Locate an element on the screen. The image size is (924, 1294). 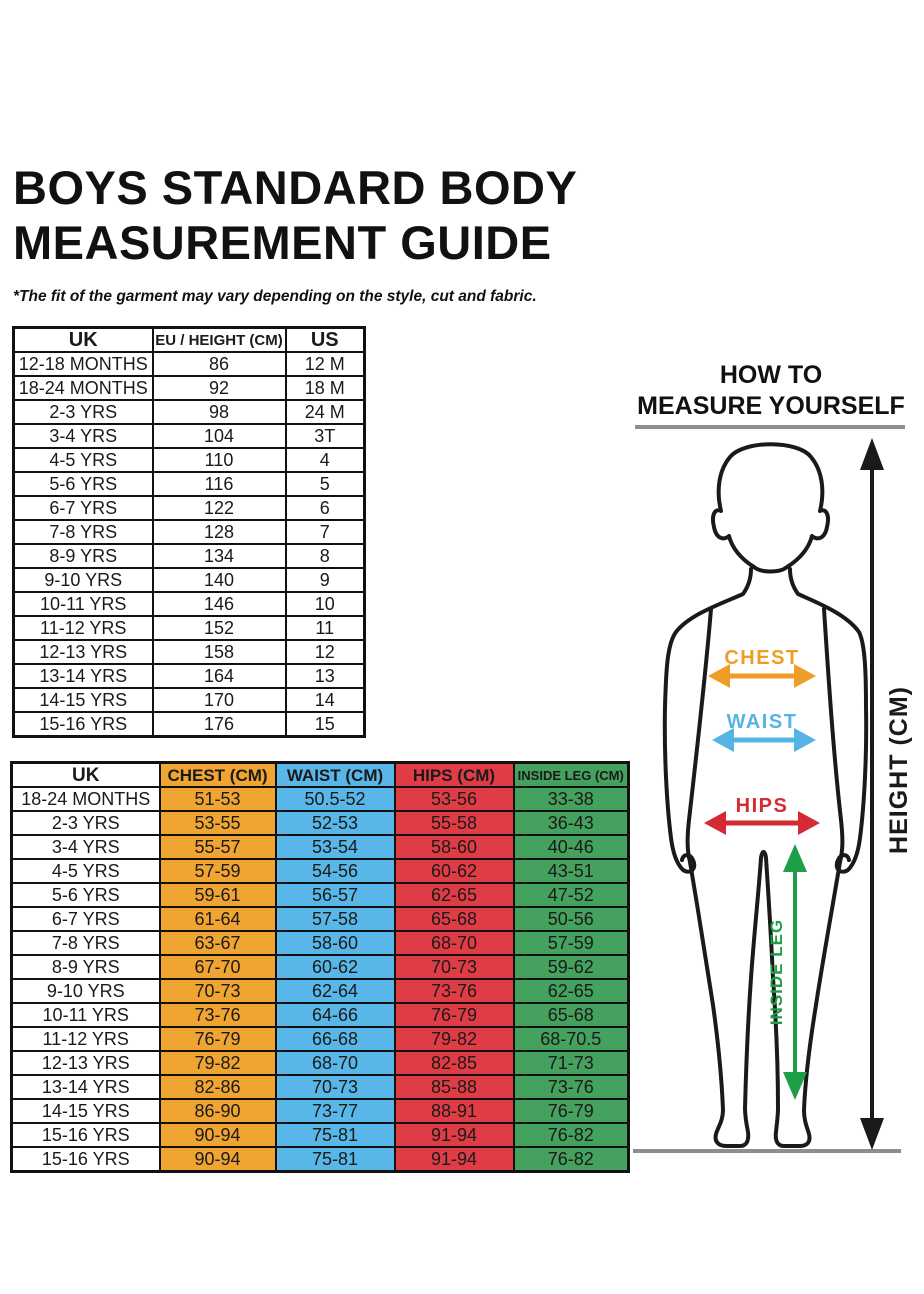
table-cell: 6 is located at coordinates (325, 508).